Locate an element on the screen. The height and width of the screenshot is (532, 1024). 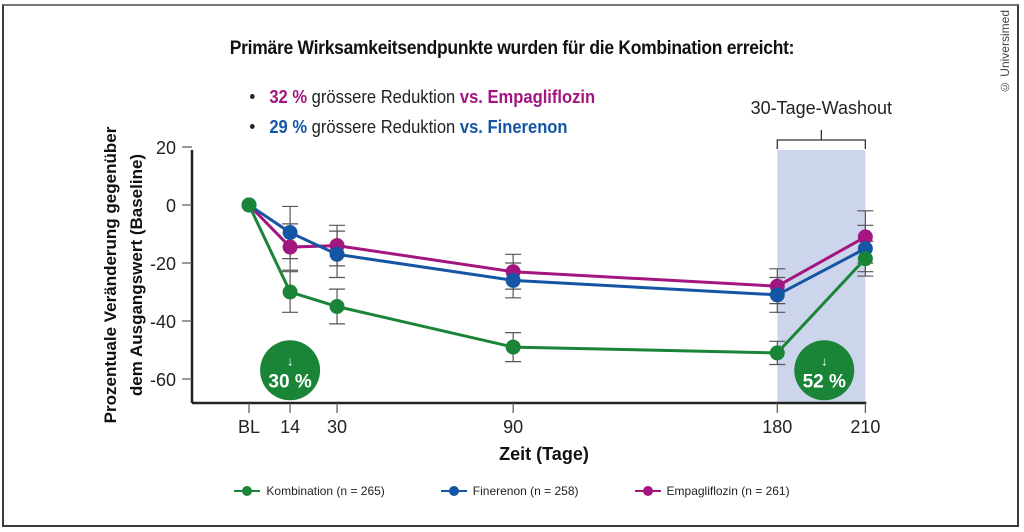
y-axis-title-line-2: dem Ausgangswert (Baseline) is located at coordinates (136, 275).